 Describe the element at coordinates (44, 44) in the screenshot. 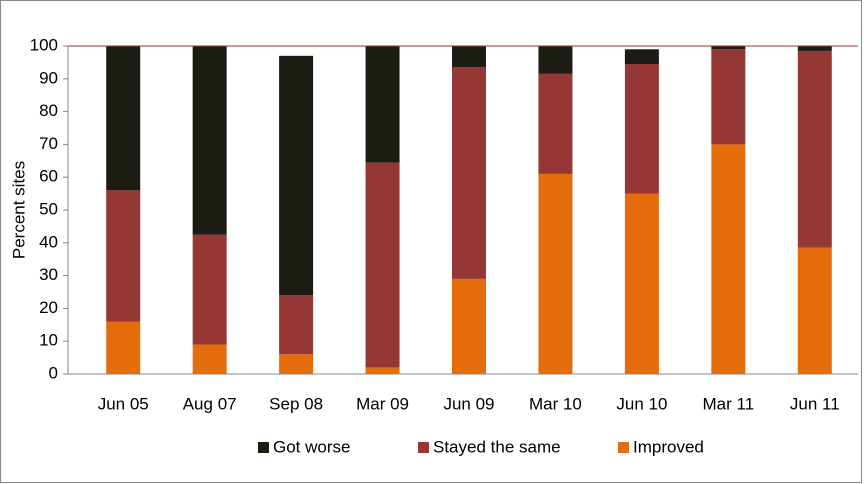

I see `y-tick-label: 100` at that location.